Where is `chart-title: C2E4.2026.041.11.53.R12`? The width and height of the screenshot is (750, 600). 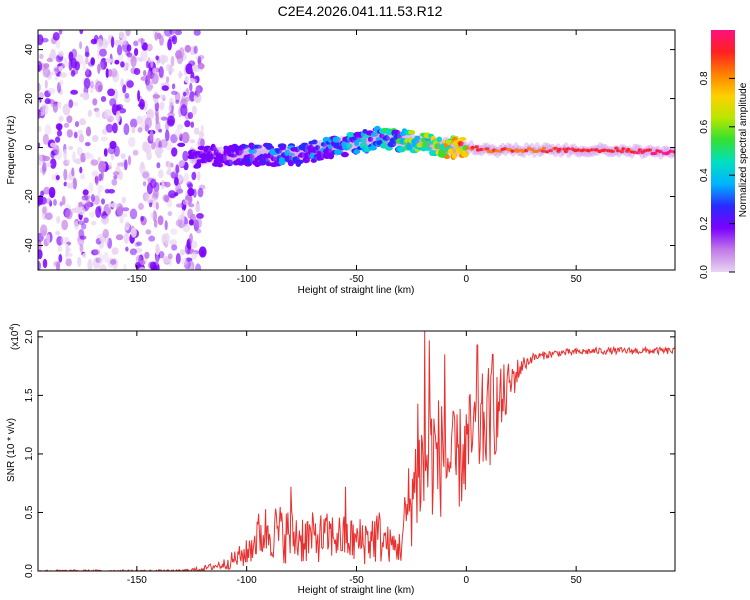
chart-title: C2E4.2026.041.11.53.R12 is located at coordinates (360, 11).